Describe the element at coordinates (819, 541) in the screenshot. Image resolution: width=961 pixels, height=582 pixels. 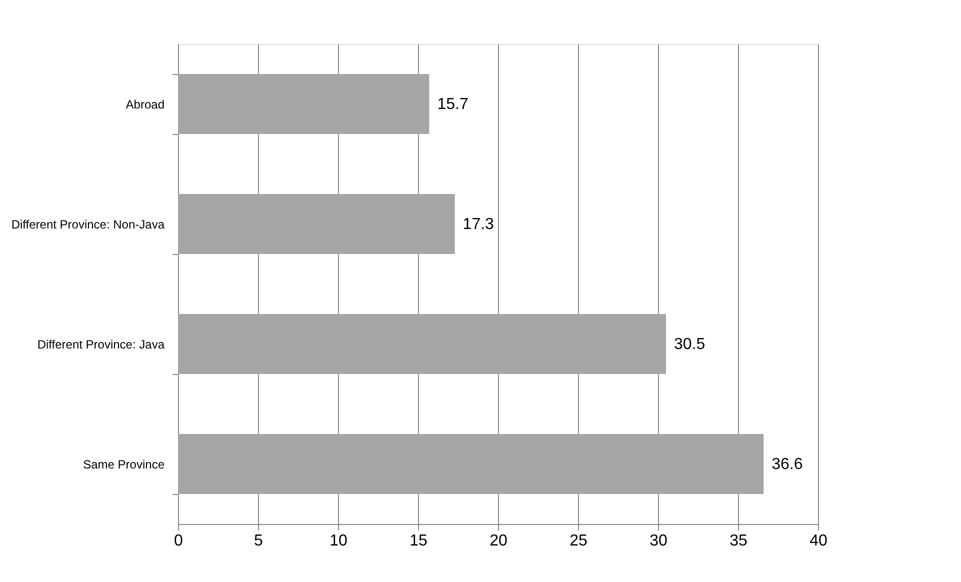
I see `x-tick-label: 40` at that location.